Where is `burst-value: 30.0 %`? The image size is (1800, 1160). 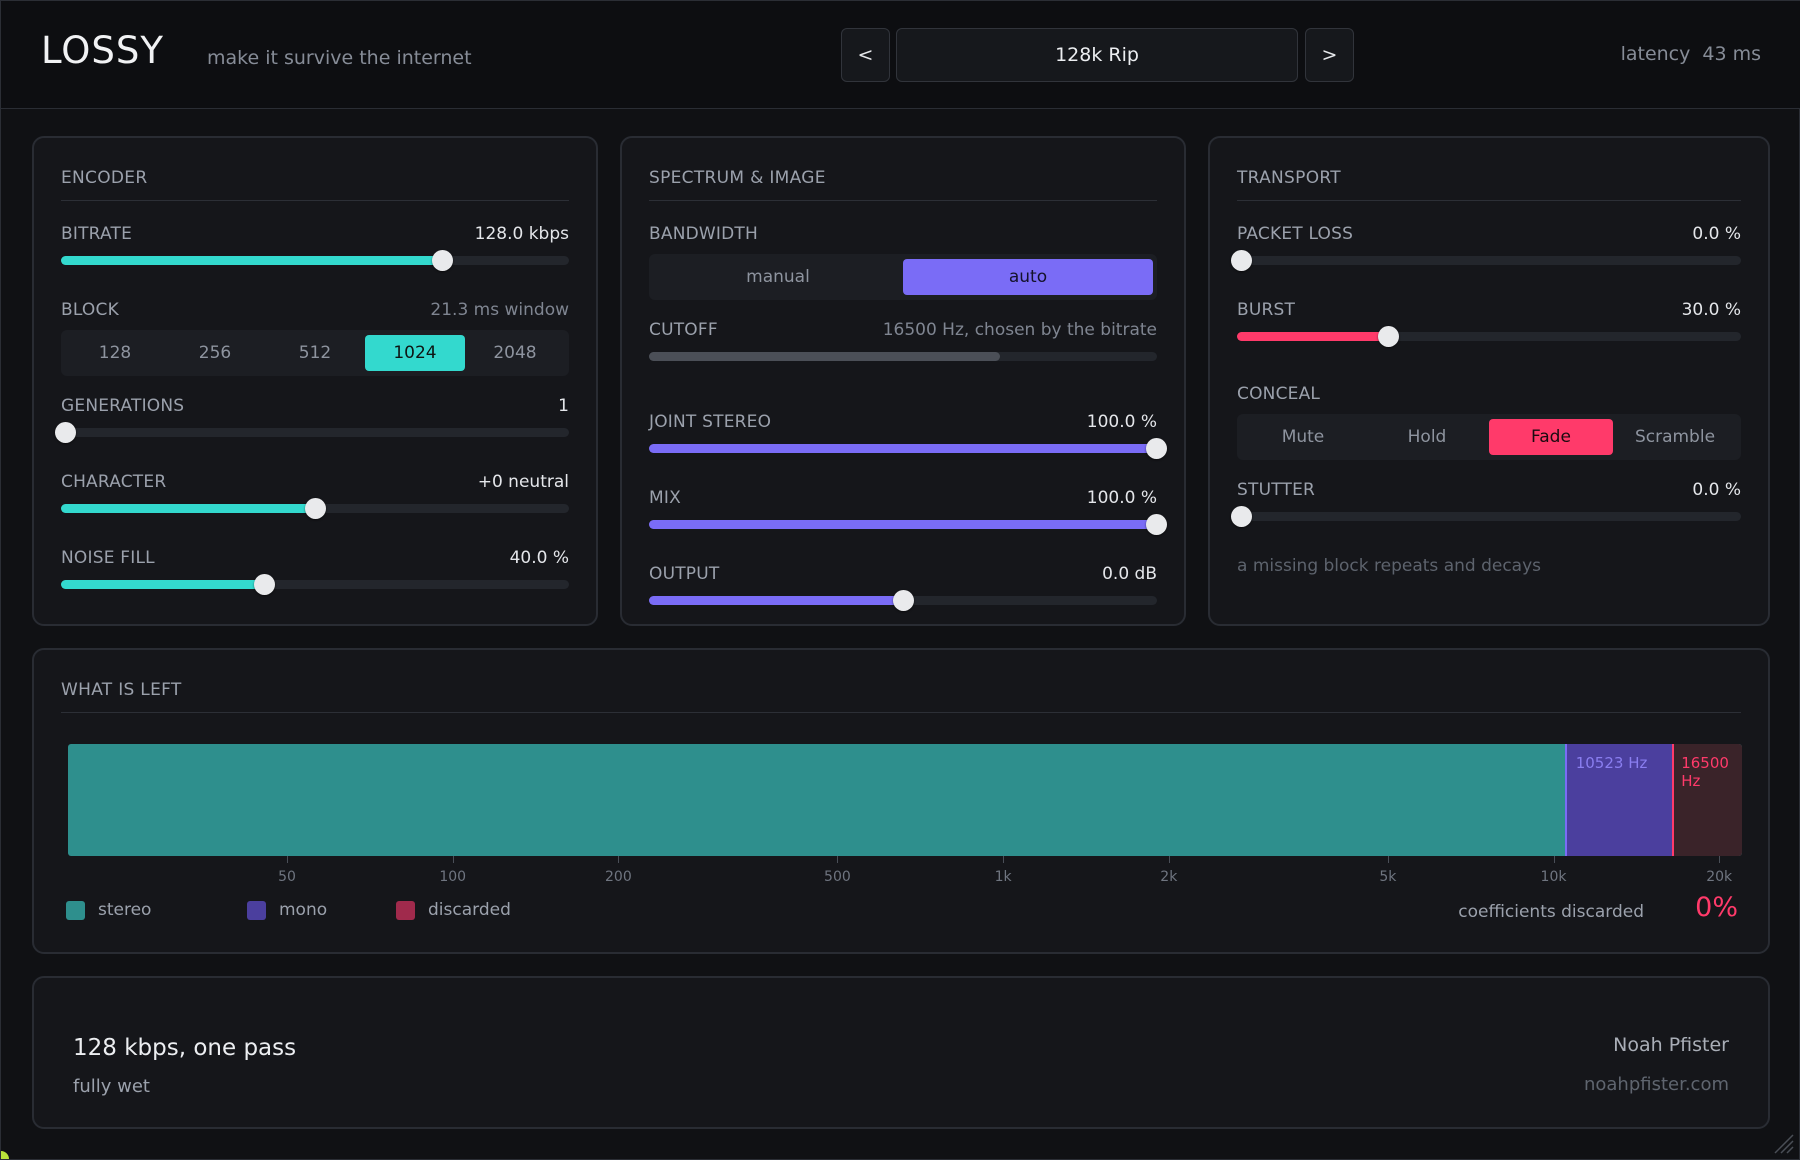 burst-value: 30.0 % is located at coordinates (1711, 310).